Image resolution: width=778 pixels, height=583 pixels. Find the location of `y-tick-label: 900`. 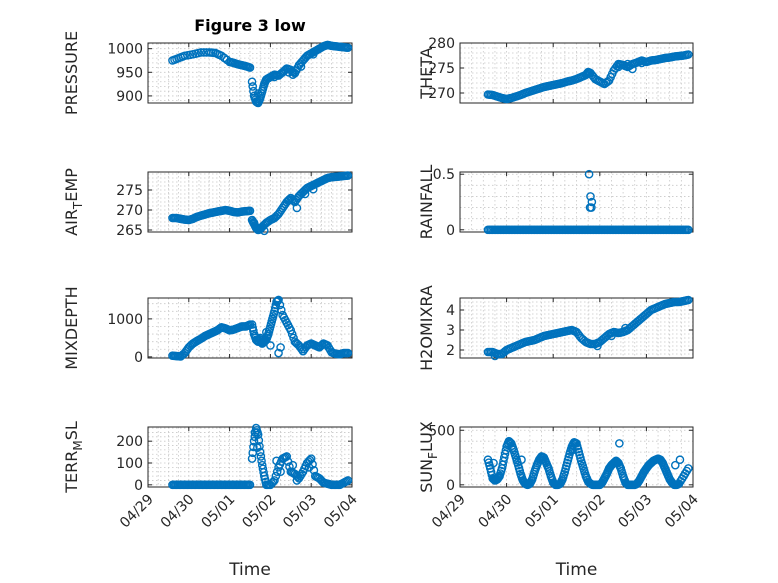

y-tick-label: 900 is located at coordinates (129, 97).